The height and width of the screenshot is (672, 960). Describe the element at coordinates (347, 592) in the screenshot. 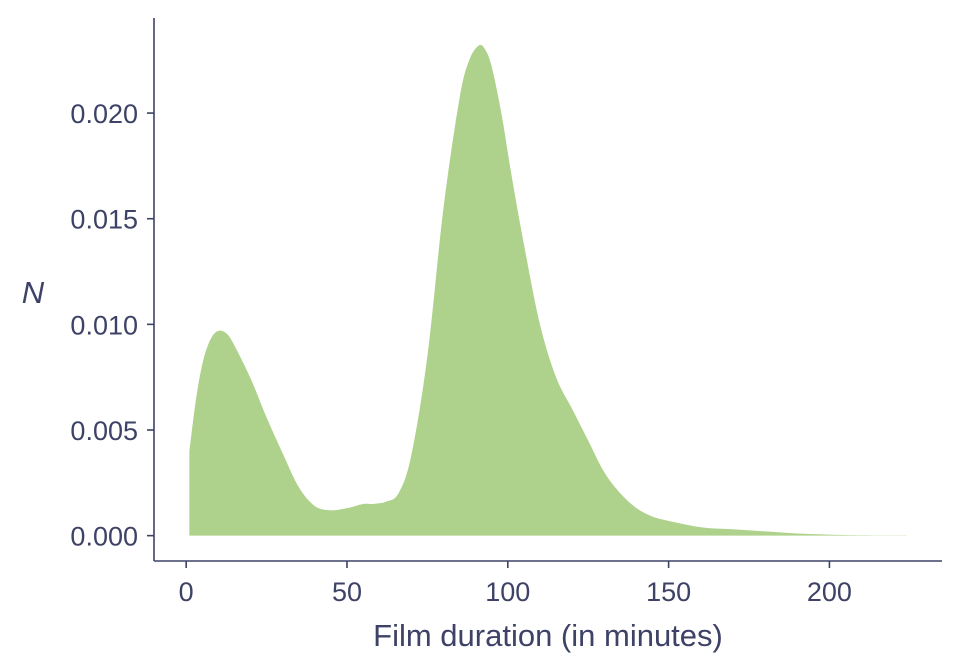

I see `x-tick-label: 50` at that location.